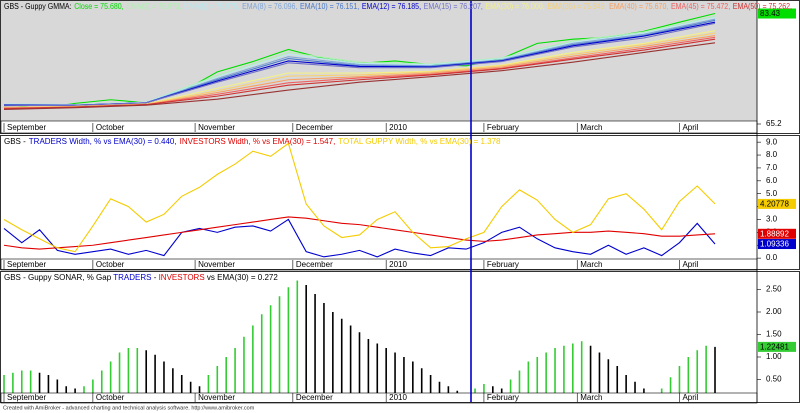  What do you see at coordinates (774, 379) in the screenshot?
I see `y-tick-label: 0.50` at bounding box center [774, 379].